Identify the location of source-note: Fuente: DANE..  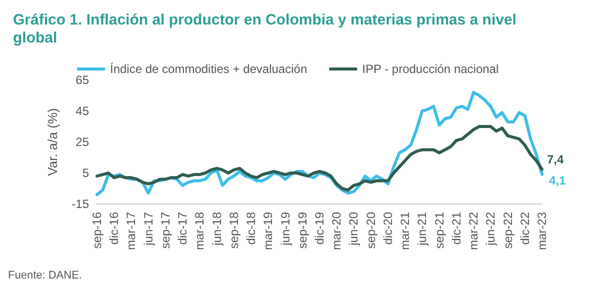
(45, 276).